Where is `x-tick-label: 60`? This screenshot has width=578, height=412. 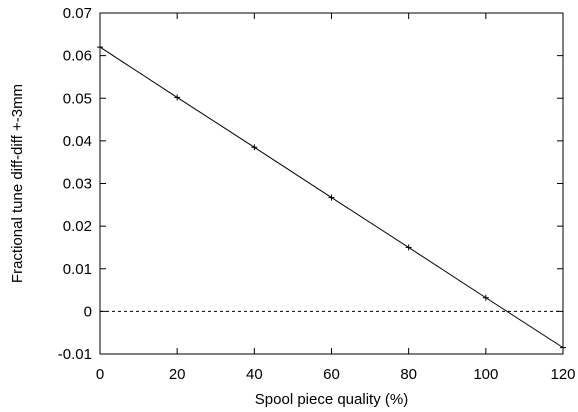 x-tick-label: 60 is located at coordinates (331, 374).